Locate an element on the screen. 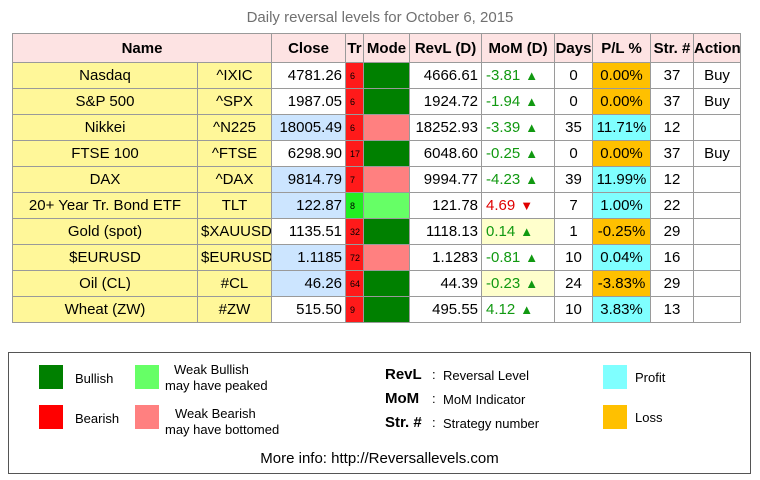  str-colon: : is located at coordinates (434, 422).